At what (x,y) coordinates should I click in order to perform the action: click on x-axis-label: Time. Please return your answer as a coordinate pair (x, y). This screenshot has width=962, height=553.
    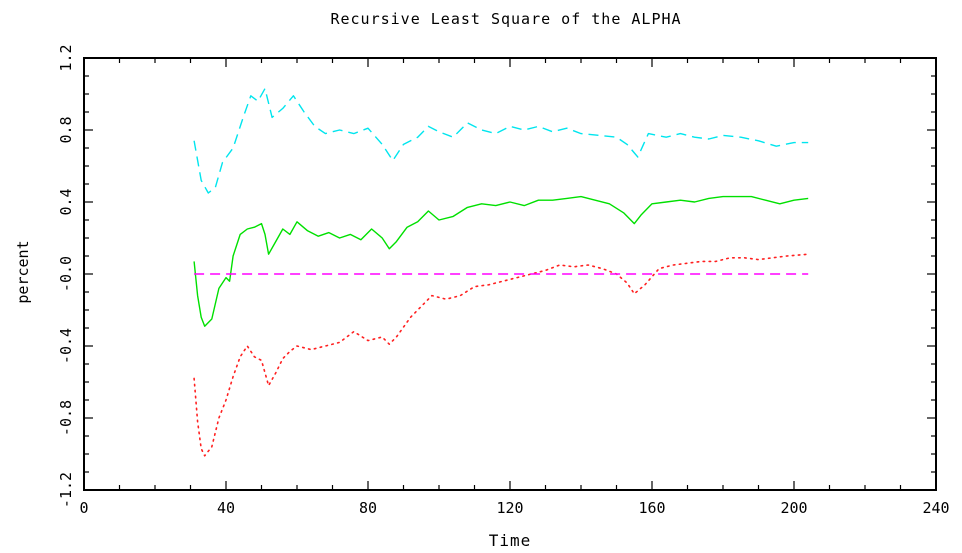
    Looking at the image, I should click on (510, 540).